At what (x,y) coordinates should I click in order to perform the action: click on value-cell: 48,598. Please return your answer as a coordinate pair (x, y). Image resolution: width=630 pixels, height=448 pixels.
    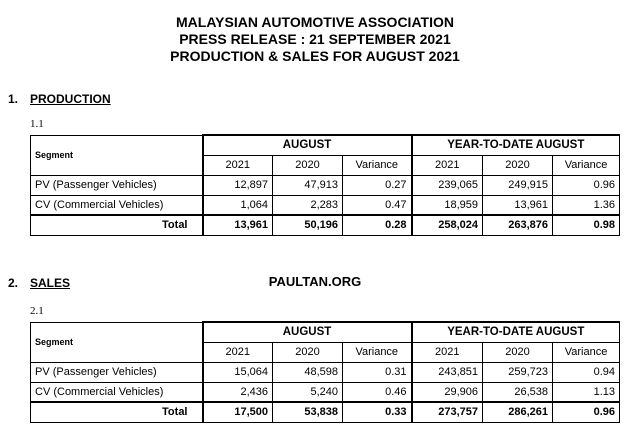
    Looking at the image, I should click on (307, 372).